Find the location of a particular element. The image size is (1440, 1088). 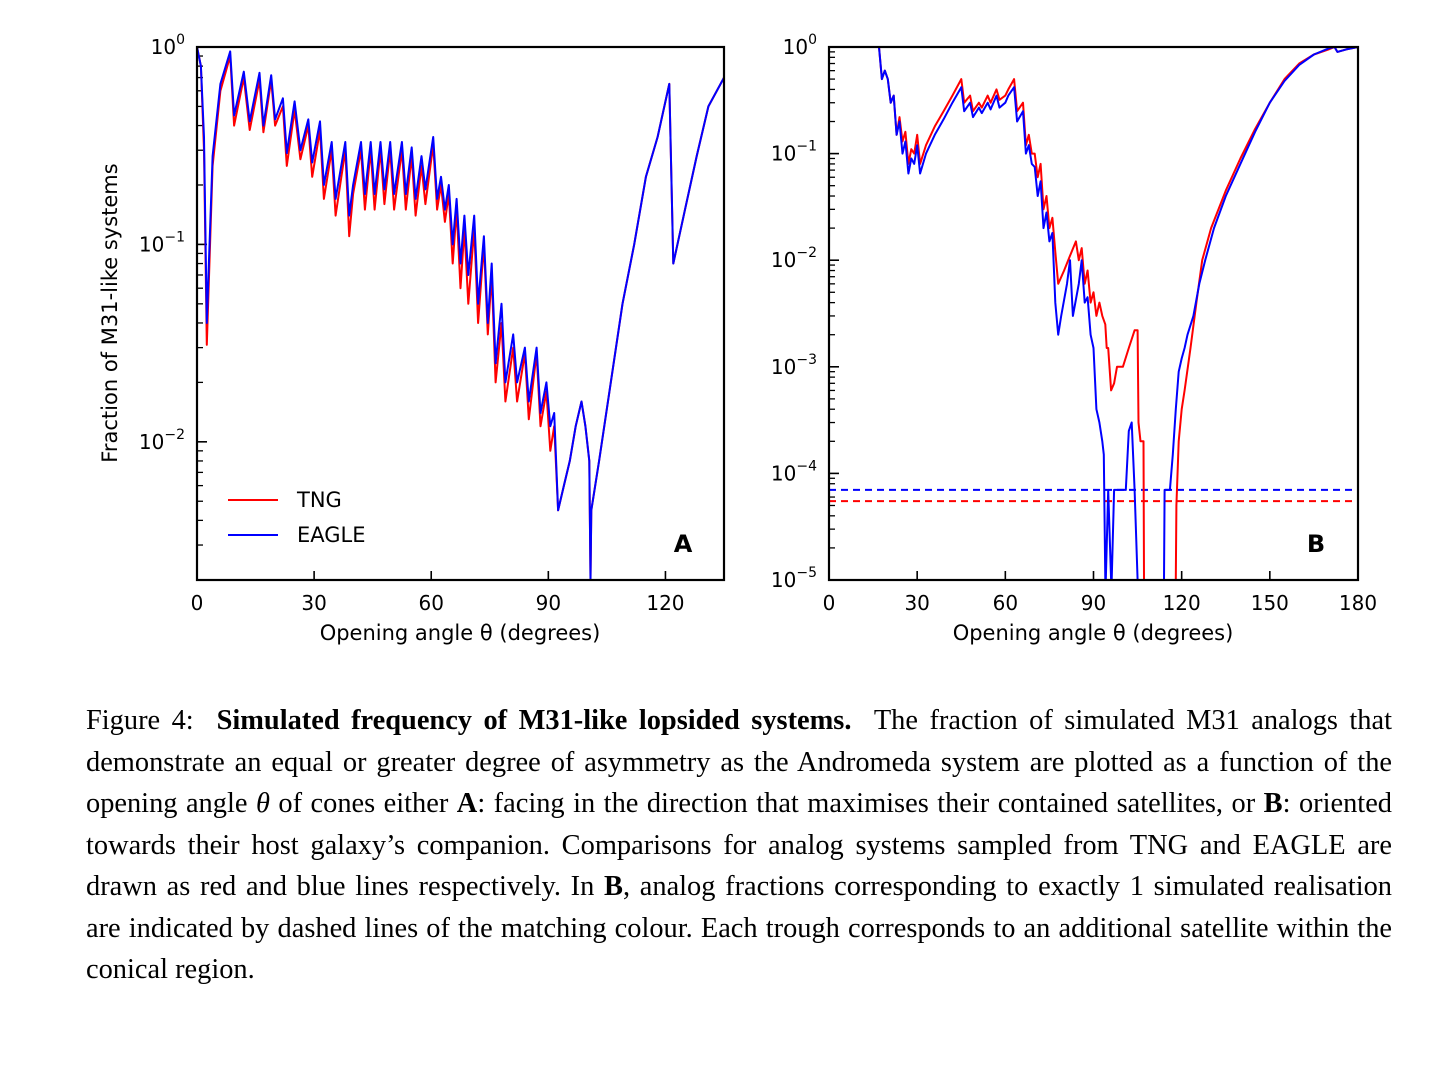

panel-b-y-tick-label: 10⁻⁴ is located at coordinates (794, 471).